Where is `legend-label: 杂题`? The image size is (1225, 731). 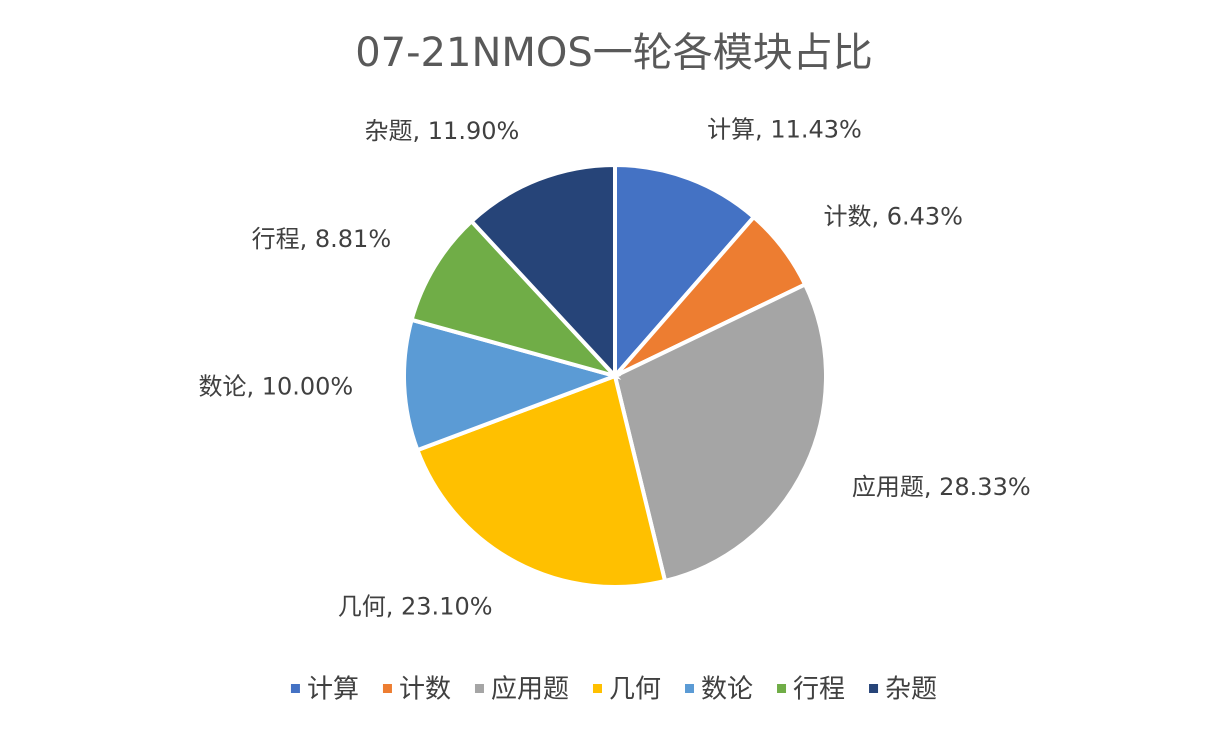
legend-label: 杂题 is located at coordinates (911, 690).